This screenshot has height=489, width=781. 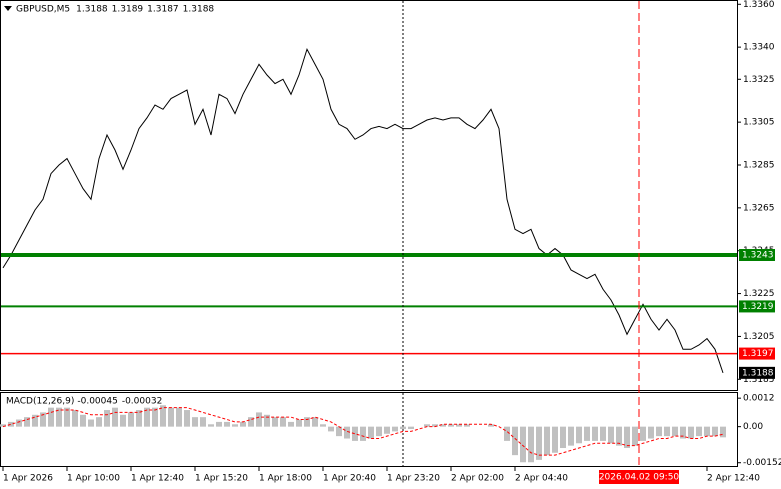 I want to click on ohlc-value: 1.3189, so click(x=128, y=10).